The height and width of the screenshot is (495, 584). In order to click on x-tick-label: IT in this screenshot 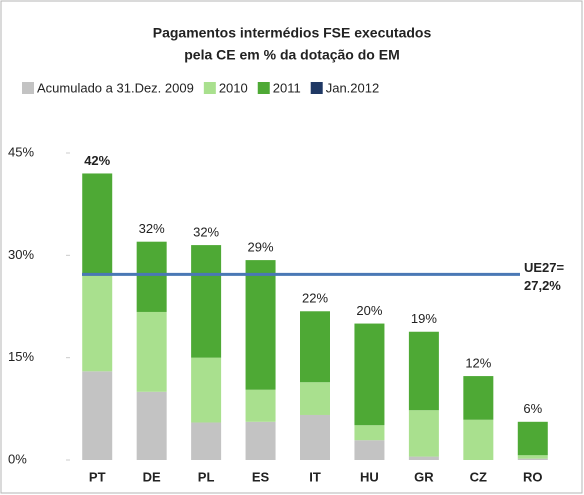, I will do `click(315, 476)`.